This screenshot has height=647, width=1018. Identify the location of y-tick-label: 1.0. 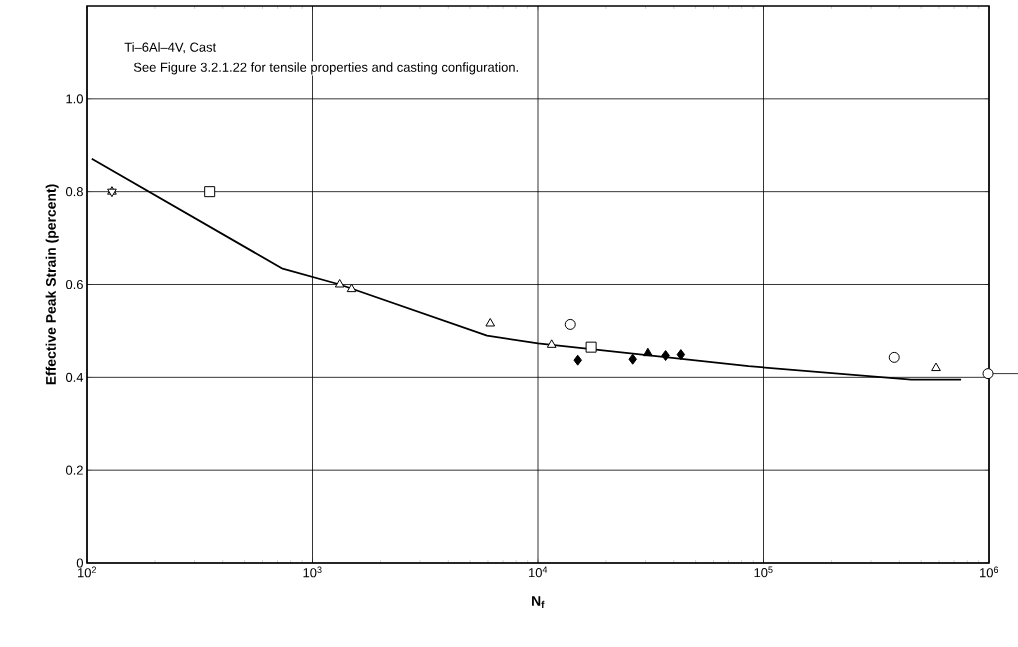
(74, 99).